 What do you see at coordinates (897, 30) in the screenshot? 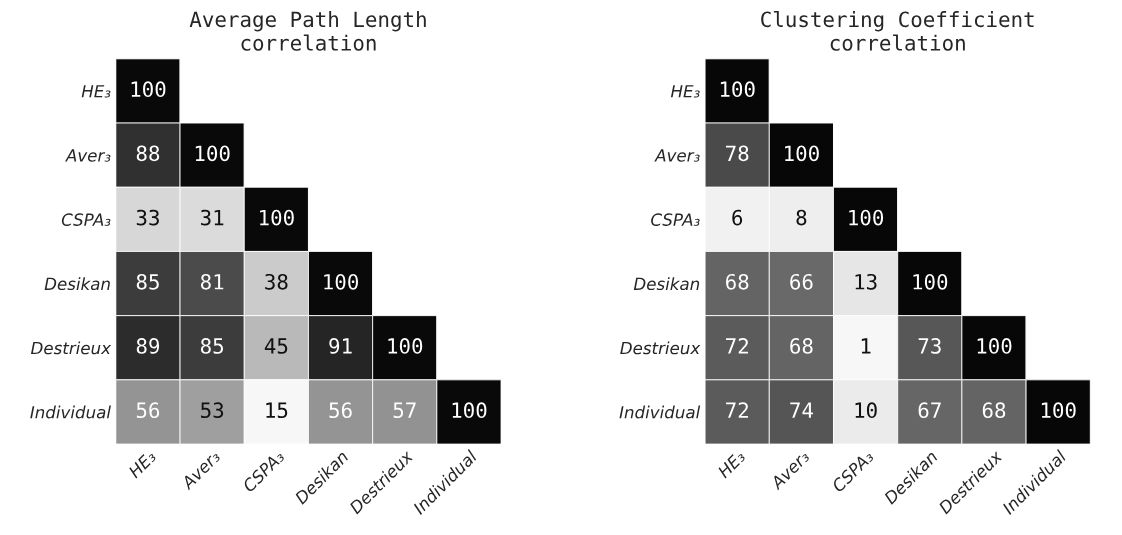
I see `chart-title: Clustering Coefficient correlation` at bounding box center [897, 30].